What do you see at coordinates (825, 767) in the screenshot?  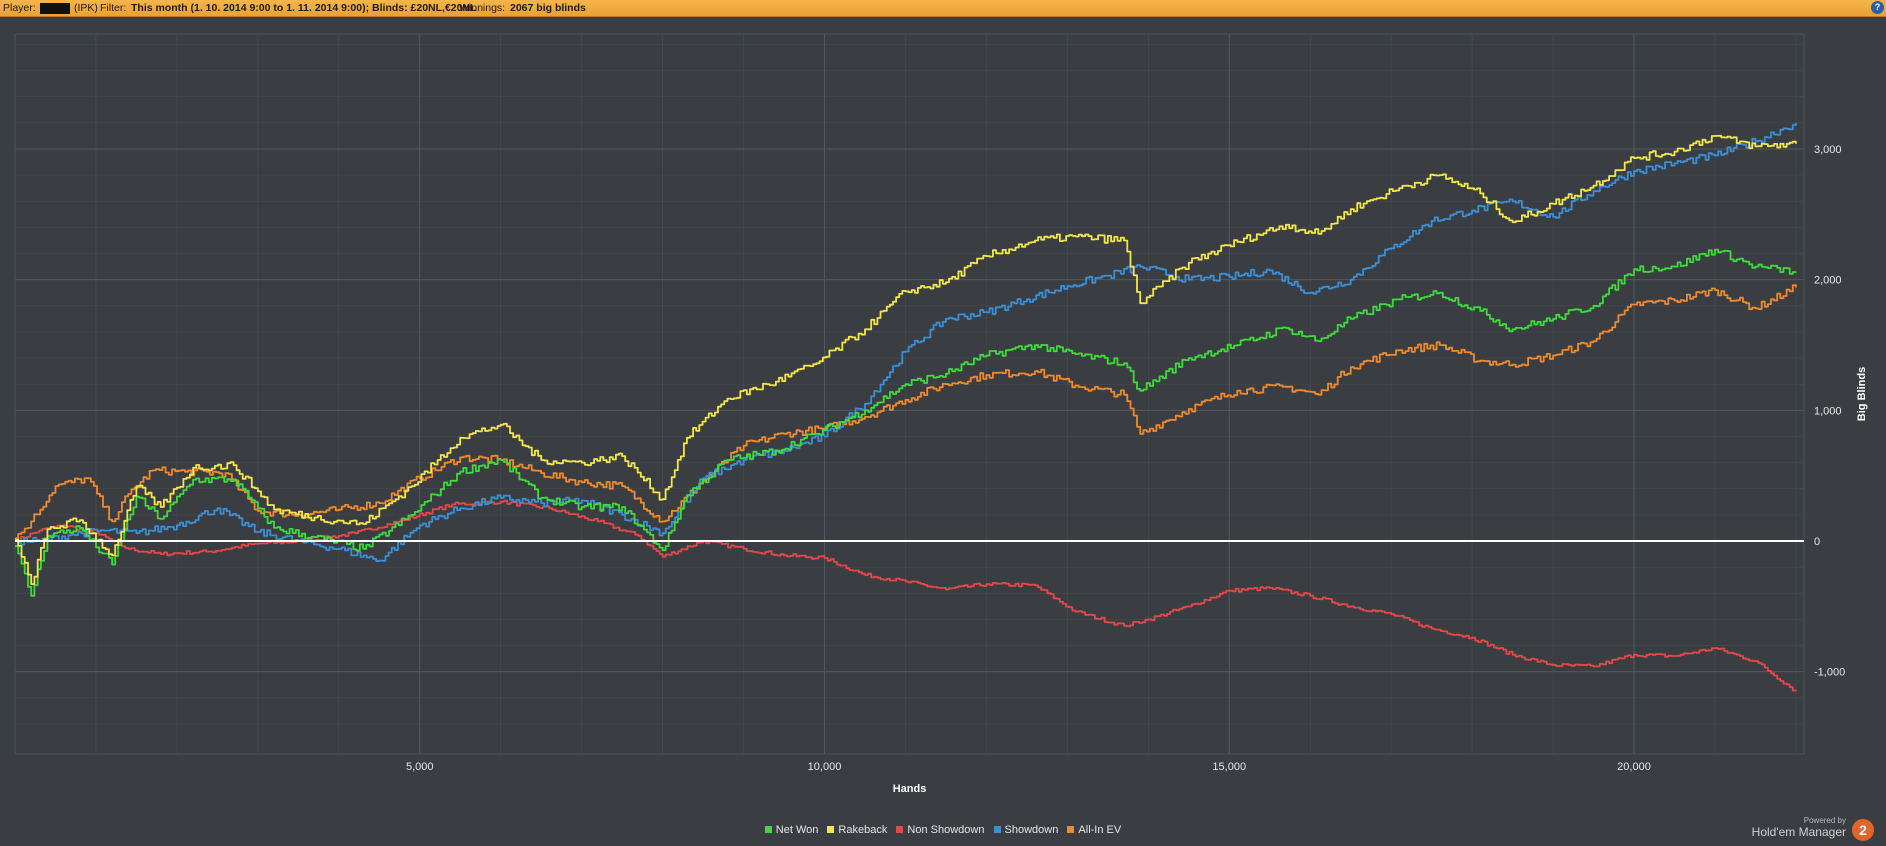 I see `x-tick-label: 10,000` at bounding box center [825, 767].